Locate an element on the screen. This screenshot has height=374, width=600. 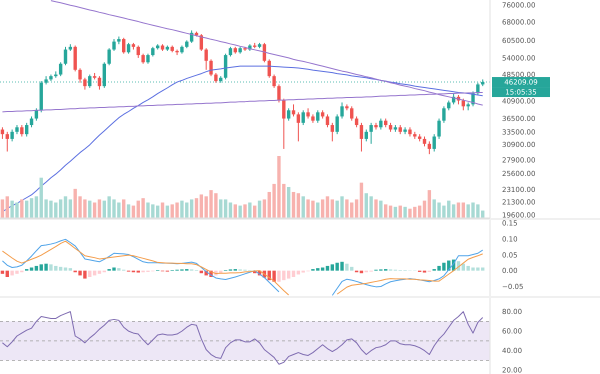
line-series is located at coordinates (243, 338).